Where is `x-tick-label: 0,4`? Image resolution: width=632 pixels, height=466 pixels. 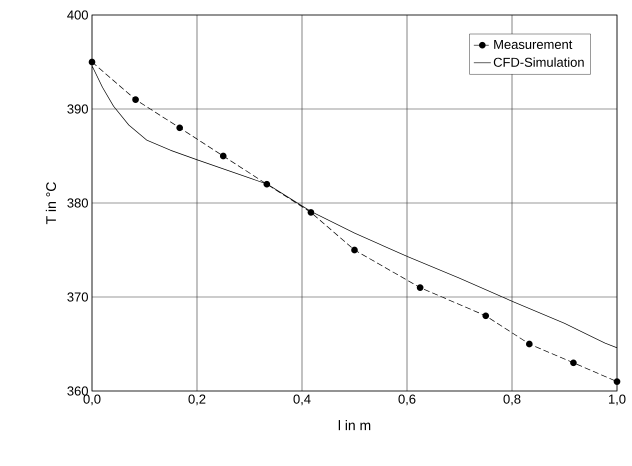 x-tick-label: 0,4 is located at coordinates (302, 400).